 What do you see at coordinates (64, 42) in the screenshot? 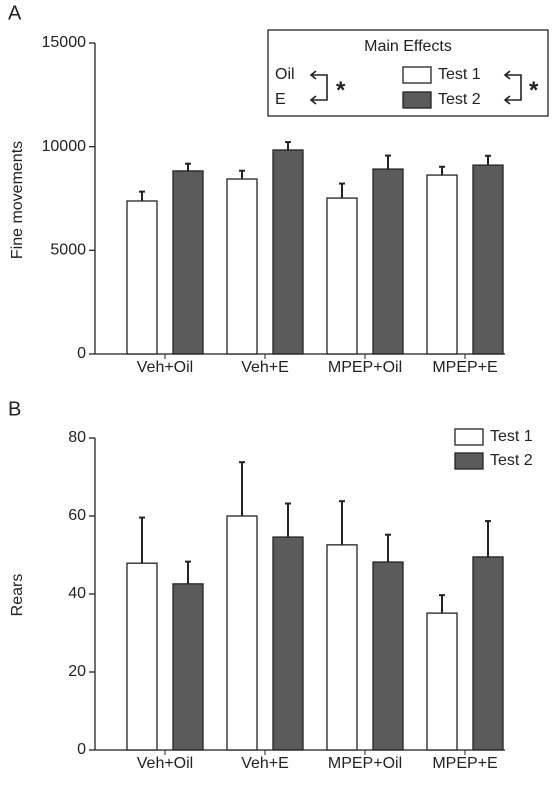
I see `y-tick-label: 15000` at bounding box center [64, 42].